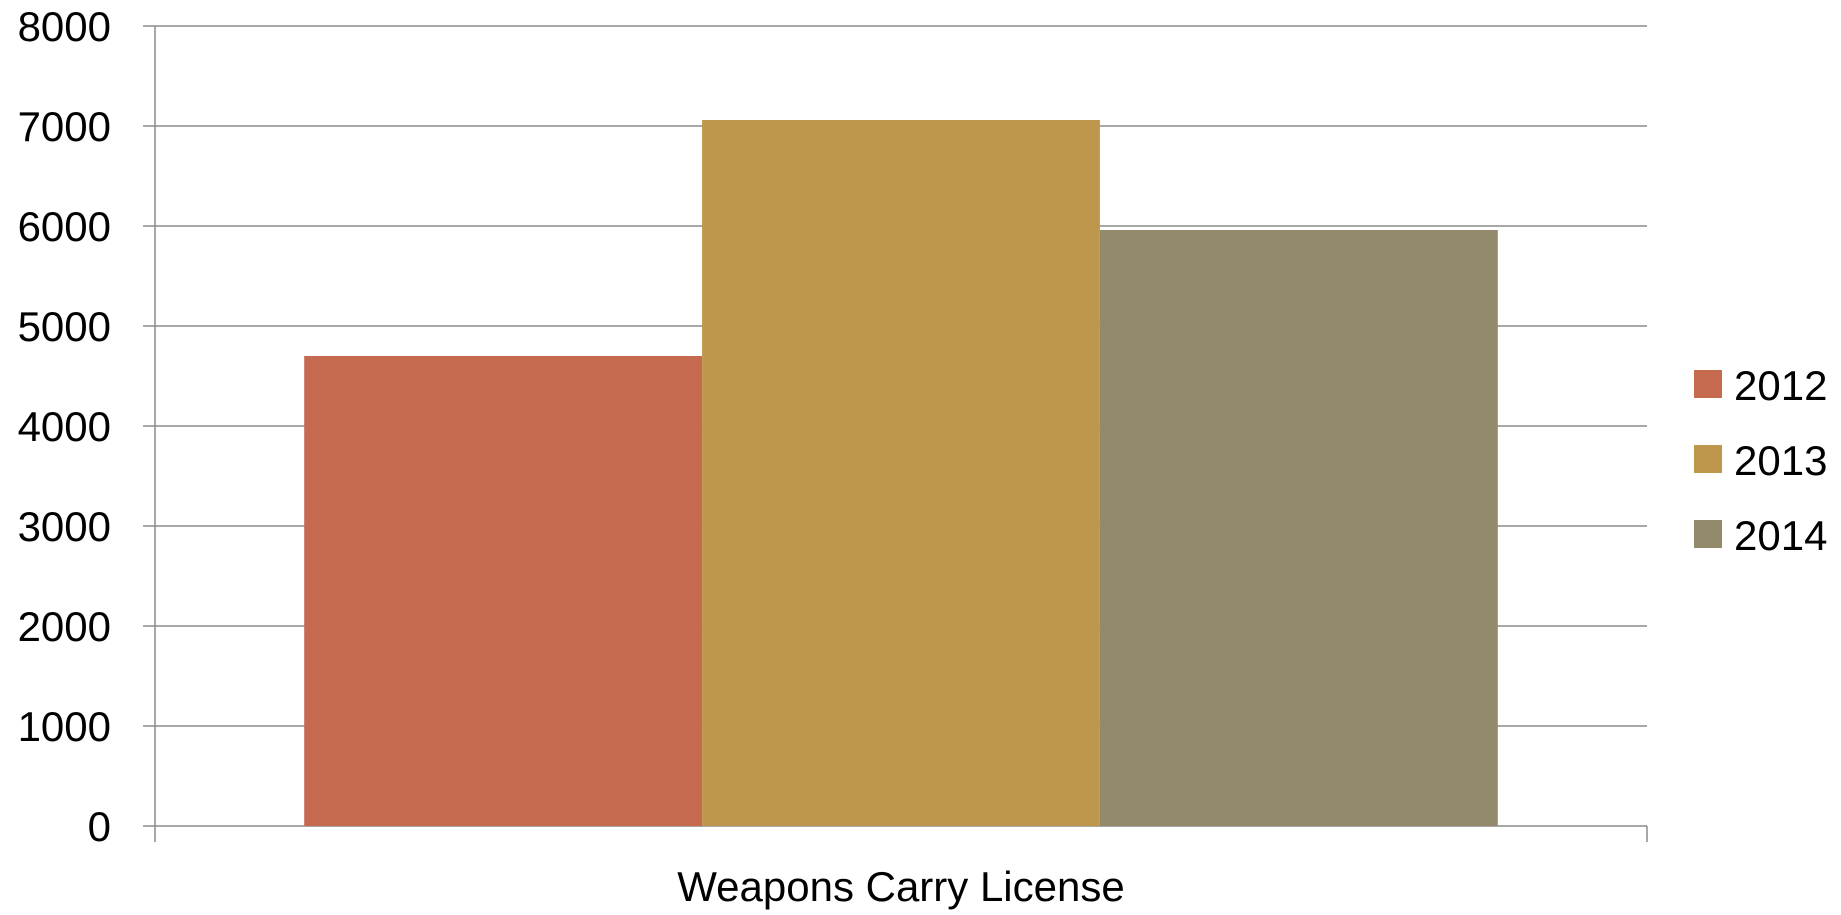 The height and width of the screenshot is (915, 1841). I want to click on bar-2012, so click(503, 591).